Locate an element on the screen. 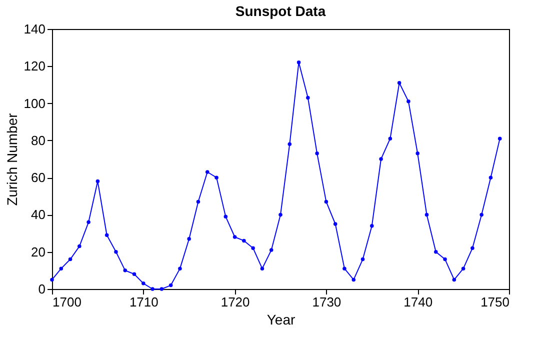 The width and height of the screenshot is (560, 337). y-tick-label: 80 is located at coordinates (38, 140).